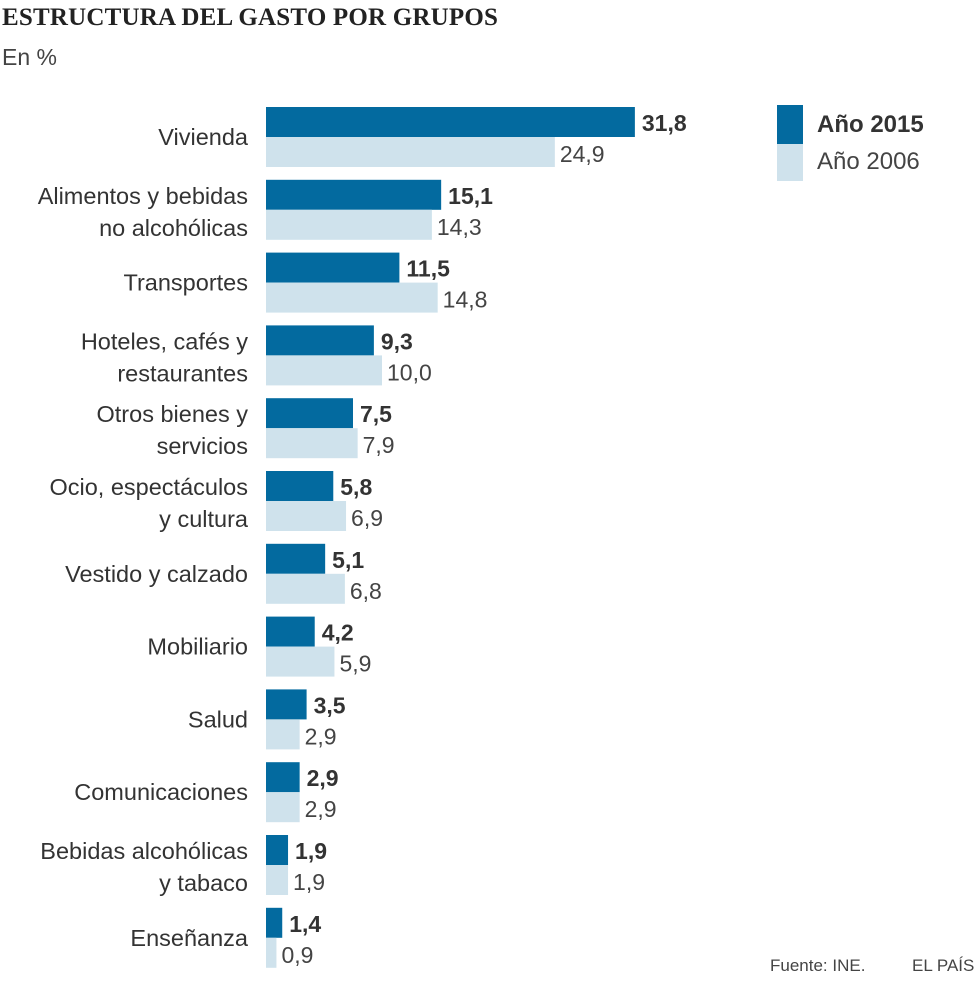 This screenshot has height=986, width=980. What do you see at coordinates (309, 882) in the screenshot?
I see `value-label-2006: 1,9` at bounding box center [309, 882].